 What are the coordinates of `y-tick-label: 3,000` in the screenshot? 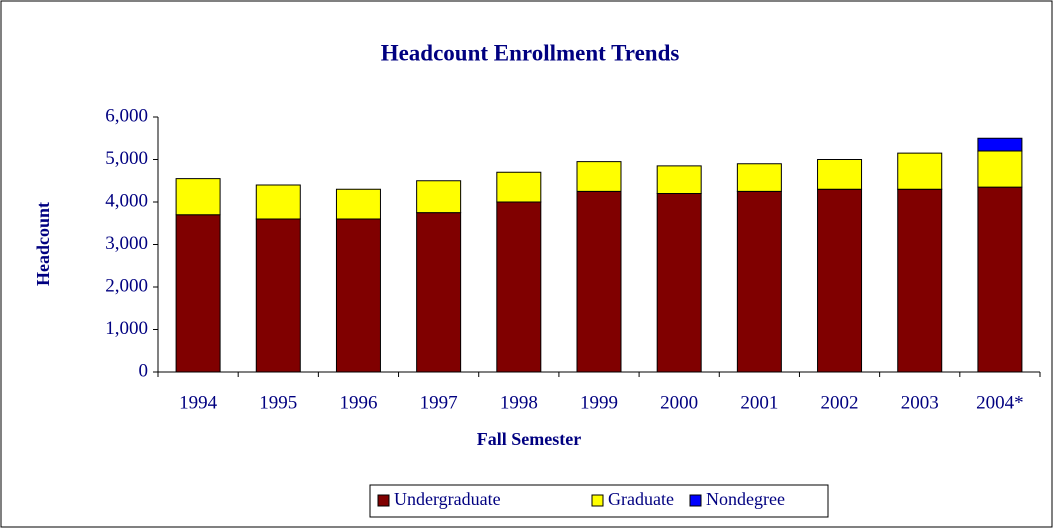 It's located at (126, 243).